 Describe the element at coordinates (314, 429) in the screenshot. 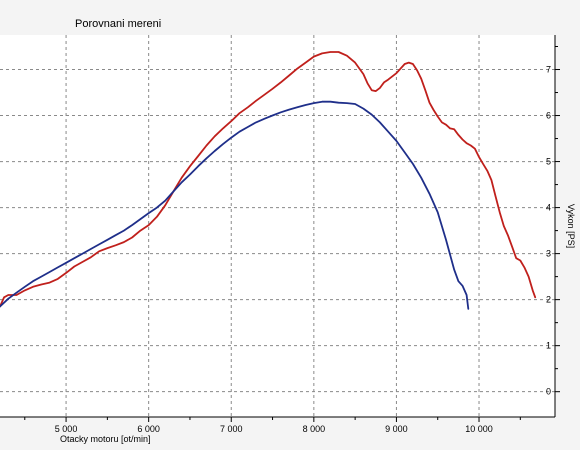

I see `x-tick-label: 8 000` at that location.